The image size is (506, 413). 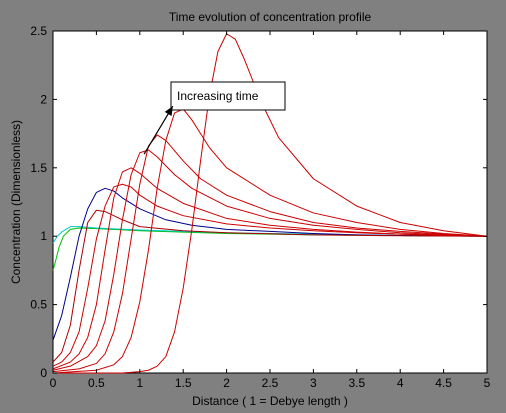 What do you see at coordinates (400, 383) in the screenshot?
I see `x-tick-label: 4` at bounding box center [400, 383].